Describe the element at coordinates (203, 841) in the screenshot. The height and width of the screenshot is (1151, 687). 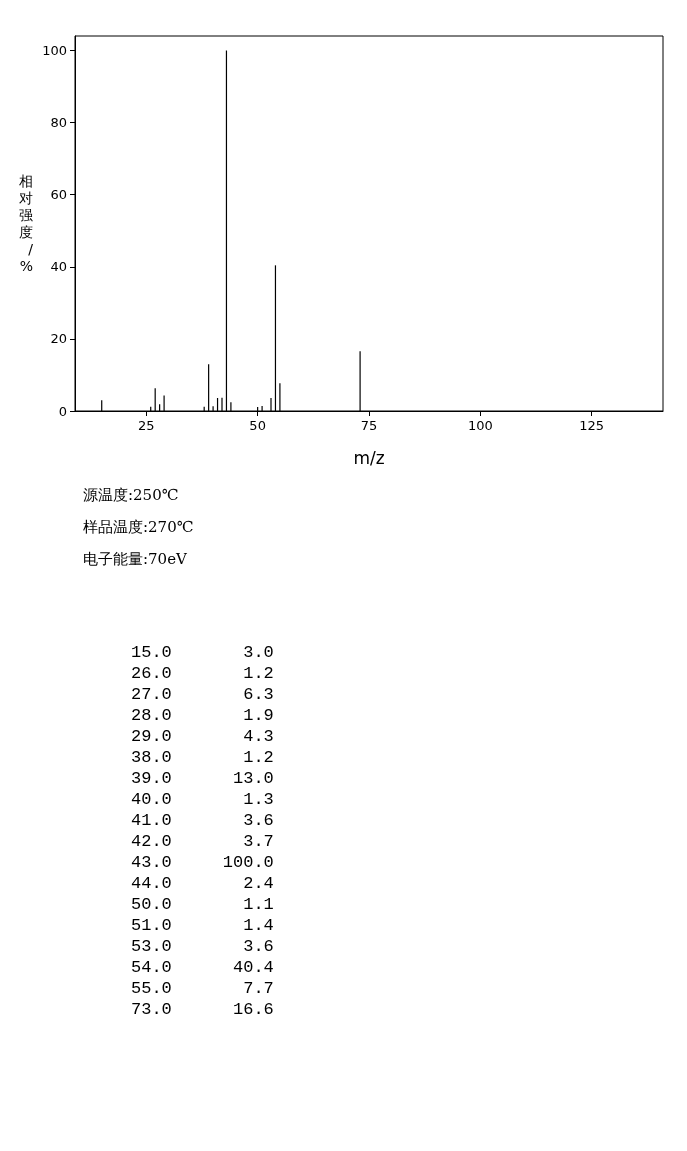
I see `text: 42.0 3.7` at that location.